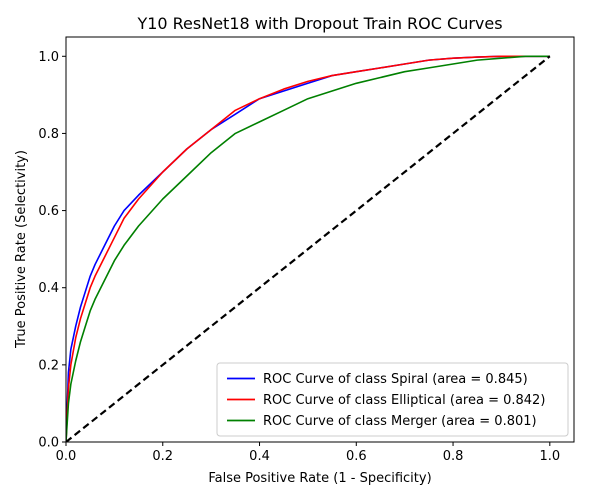  Describe the element at coordinates (48, 57) in the screenshot. I see `y-tick-label: 1.0` at that location.